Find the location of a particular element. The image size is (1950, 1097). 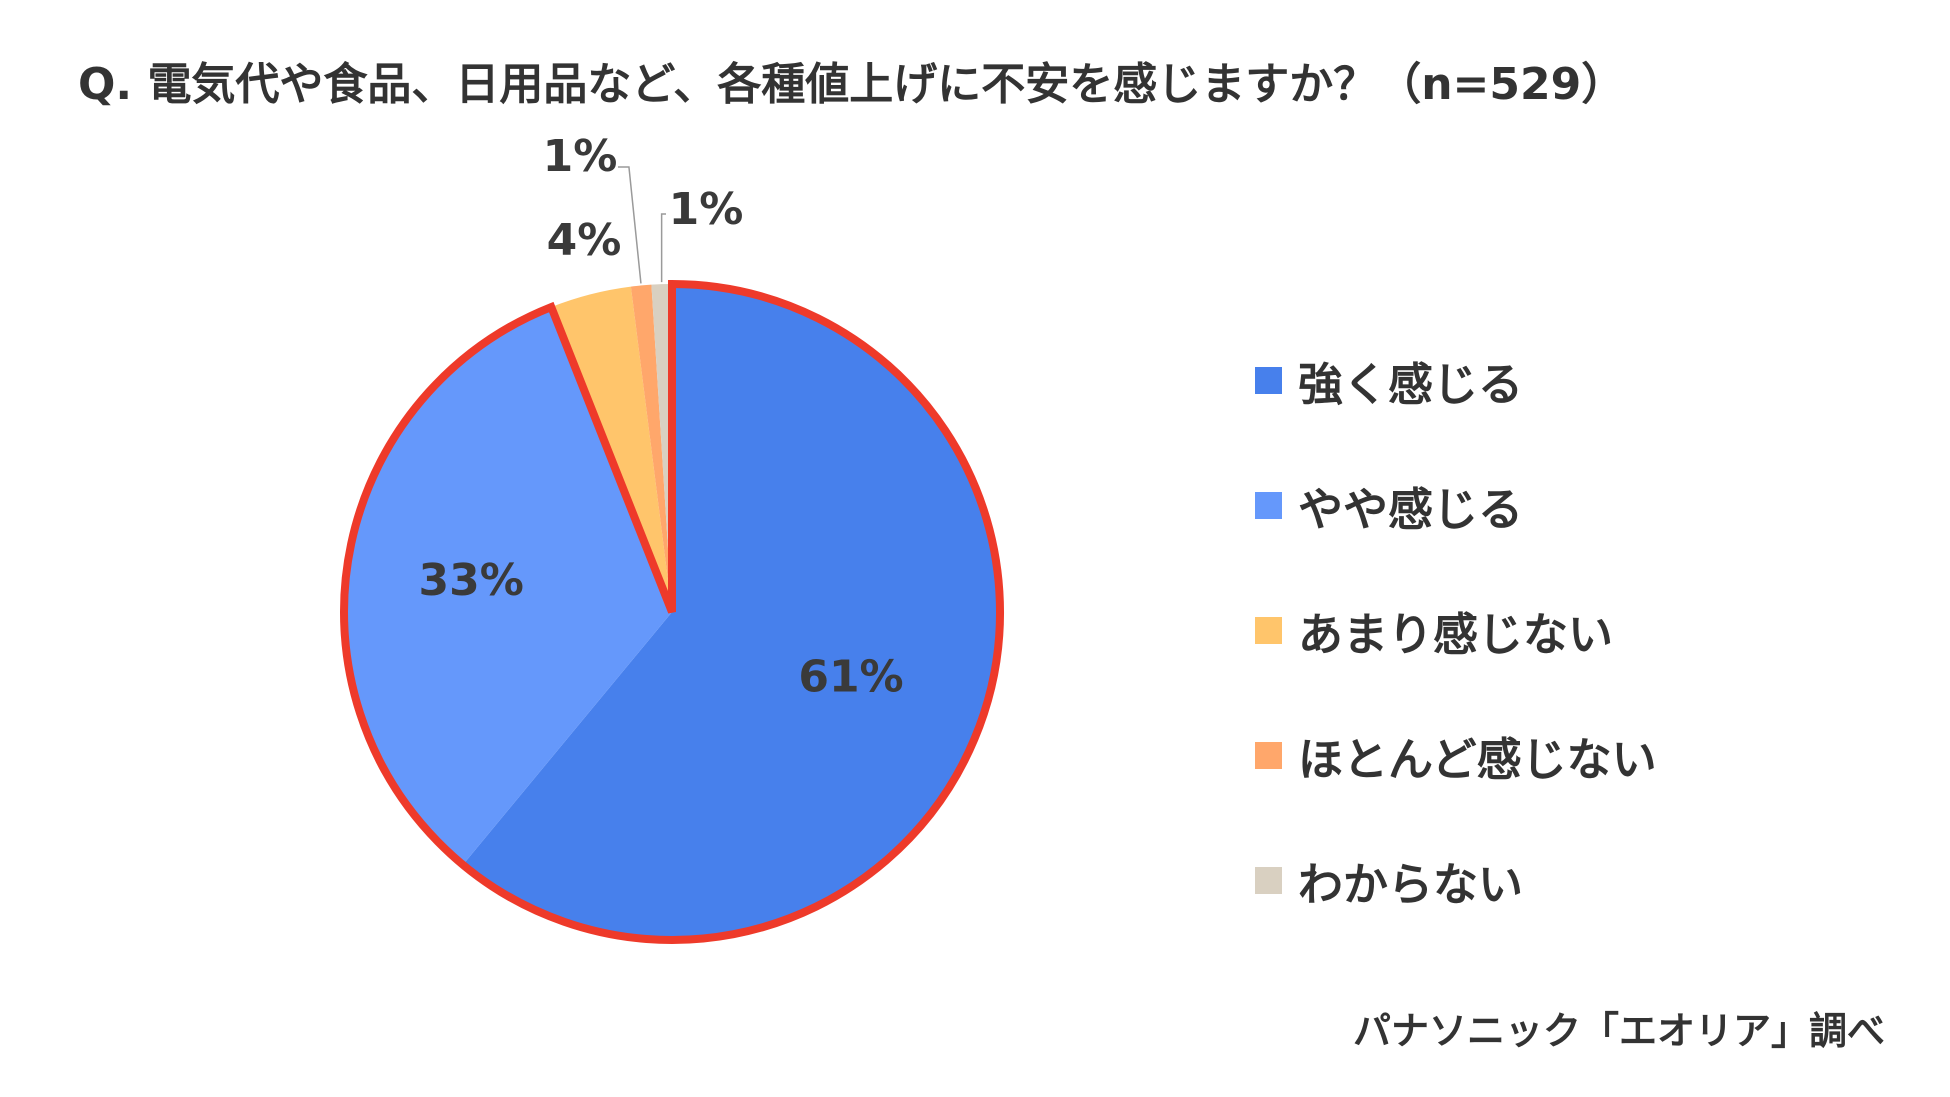

slice-value-label: 33% is located at coordinates (470, 580).